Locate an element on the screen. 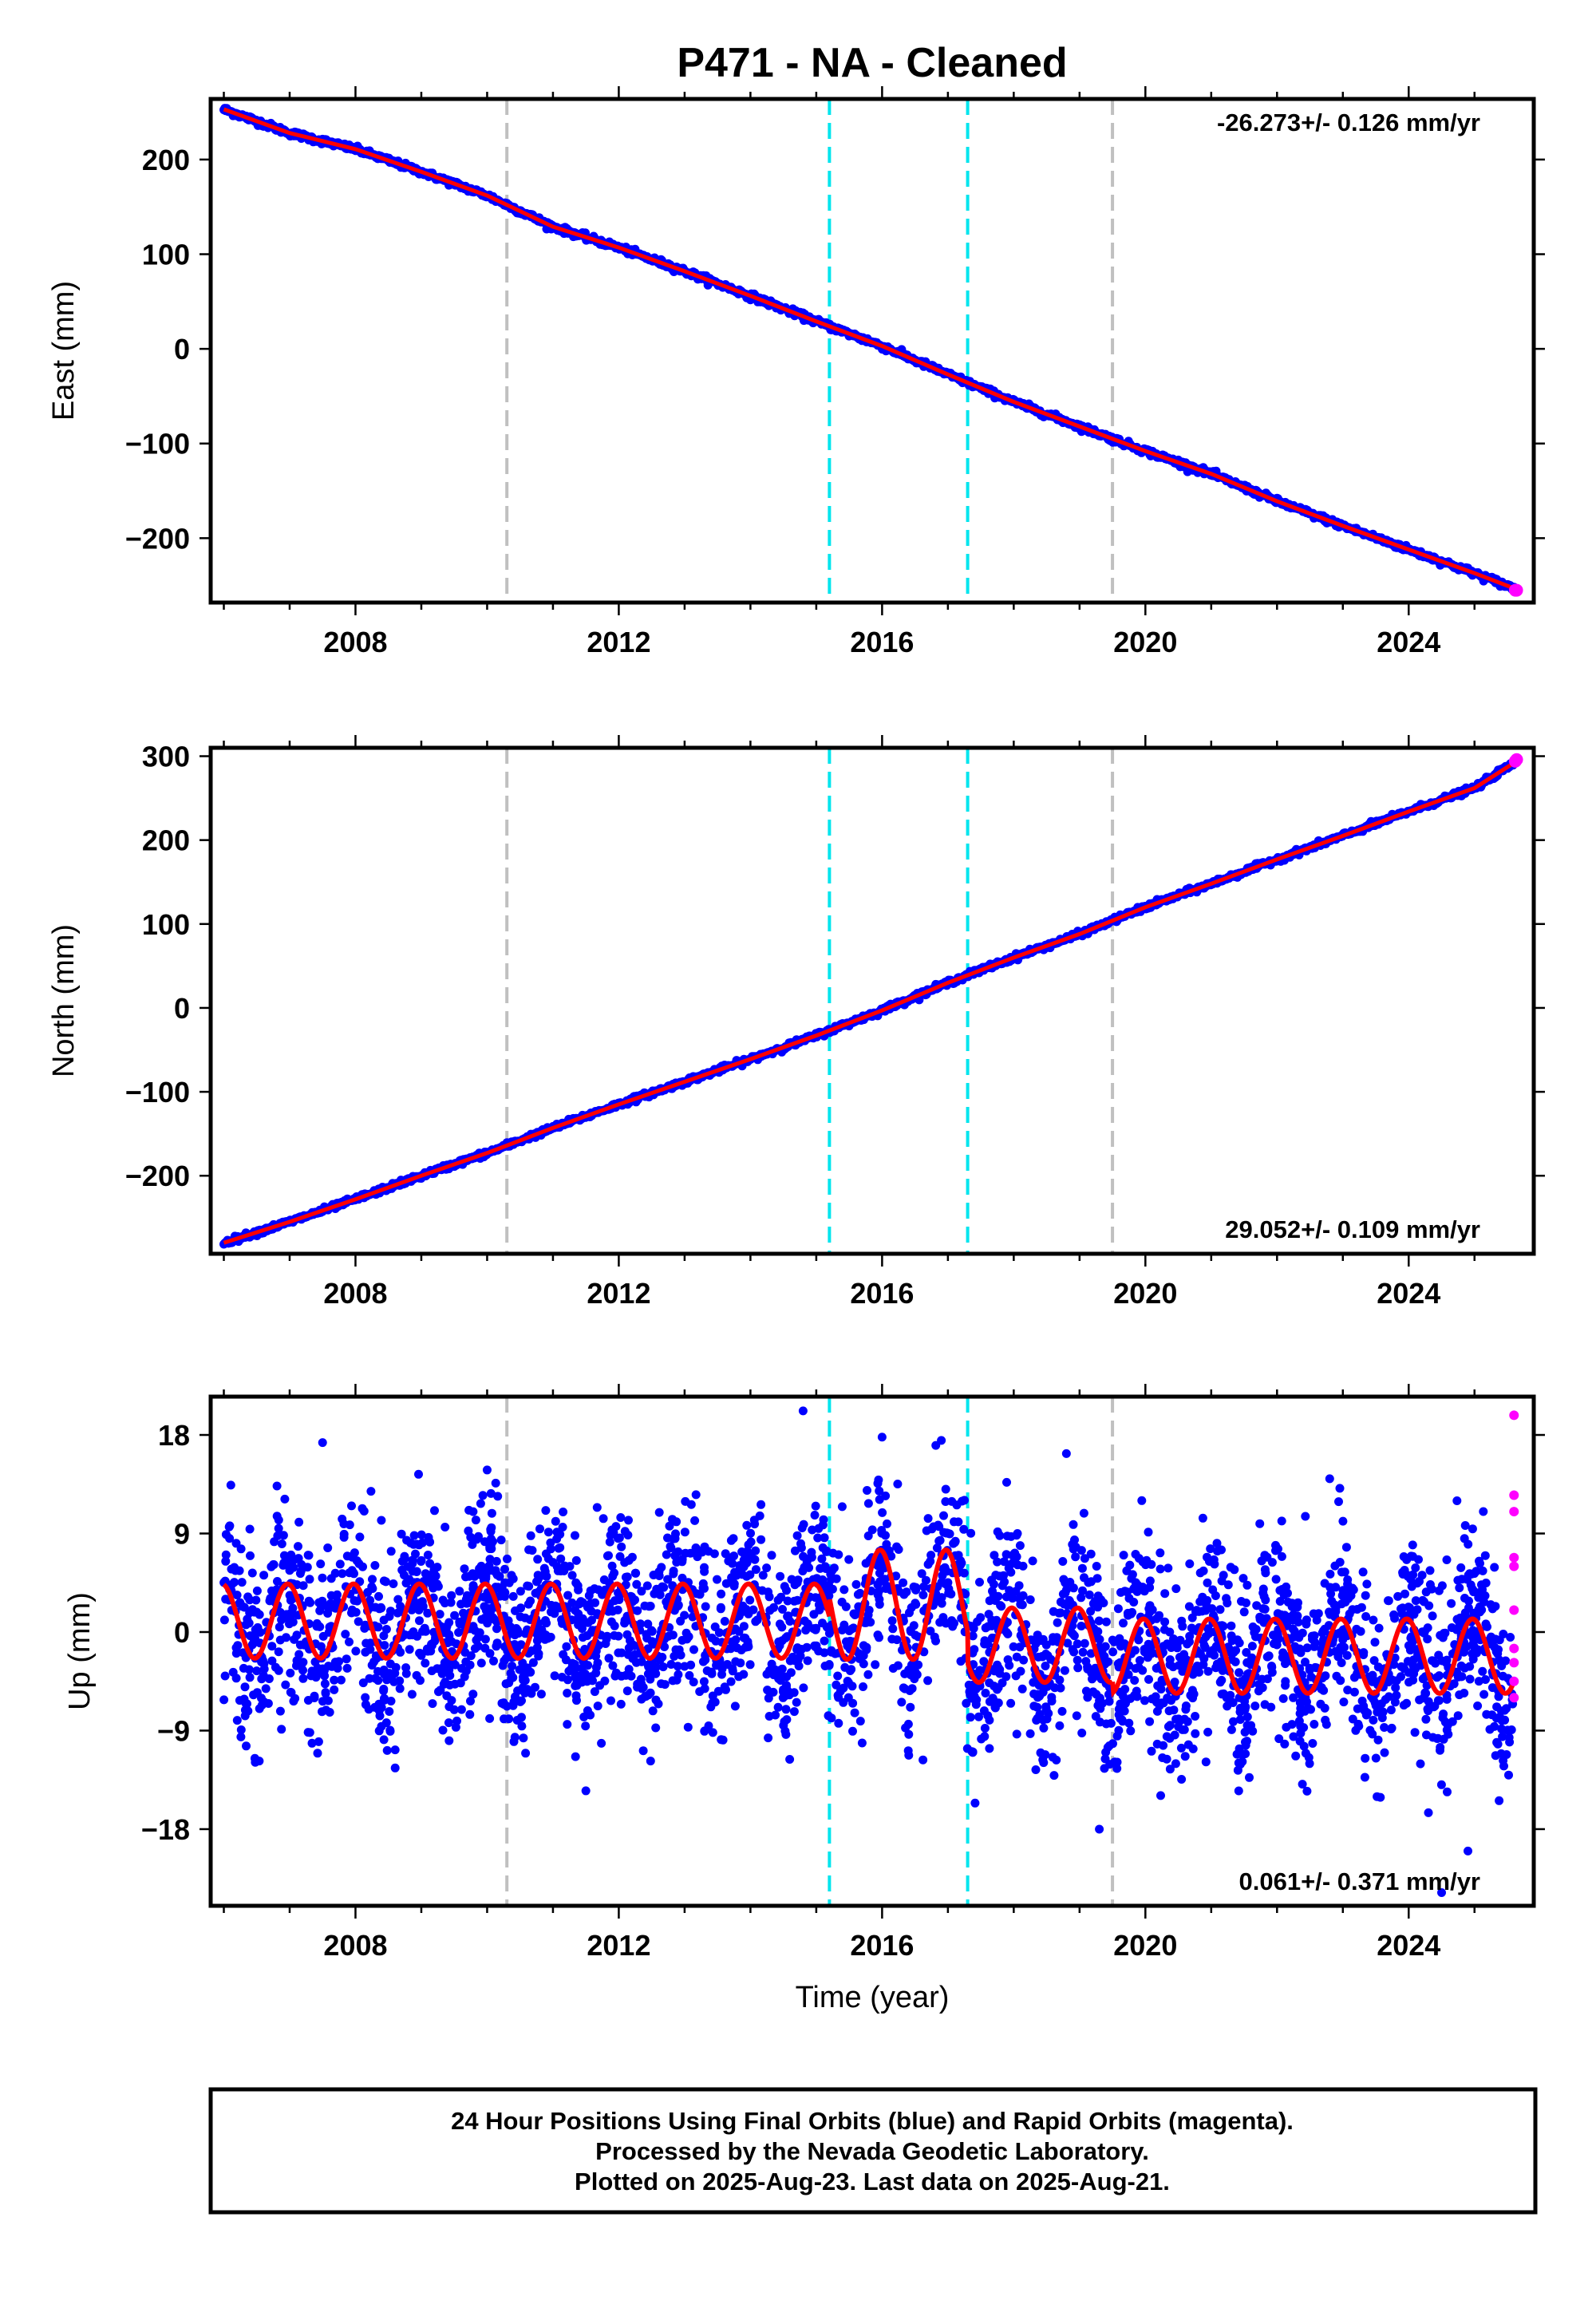  rapid-orbit-point is located at coordinates (1516, 759).